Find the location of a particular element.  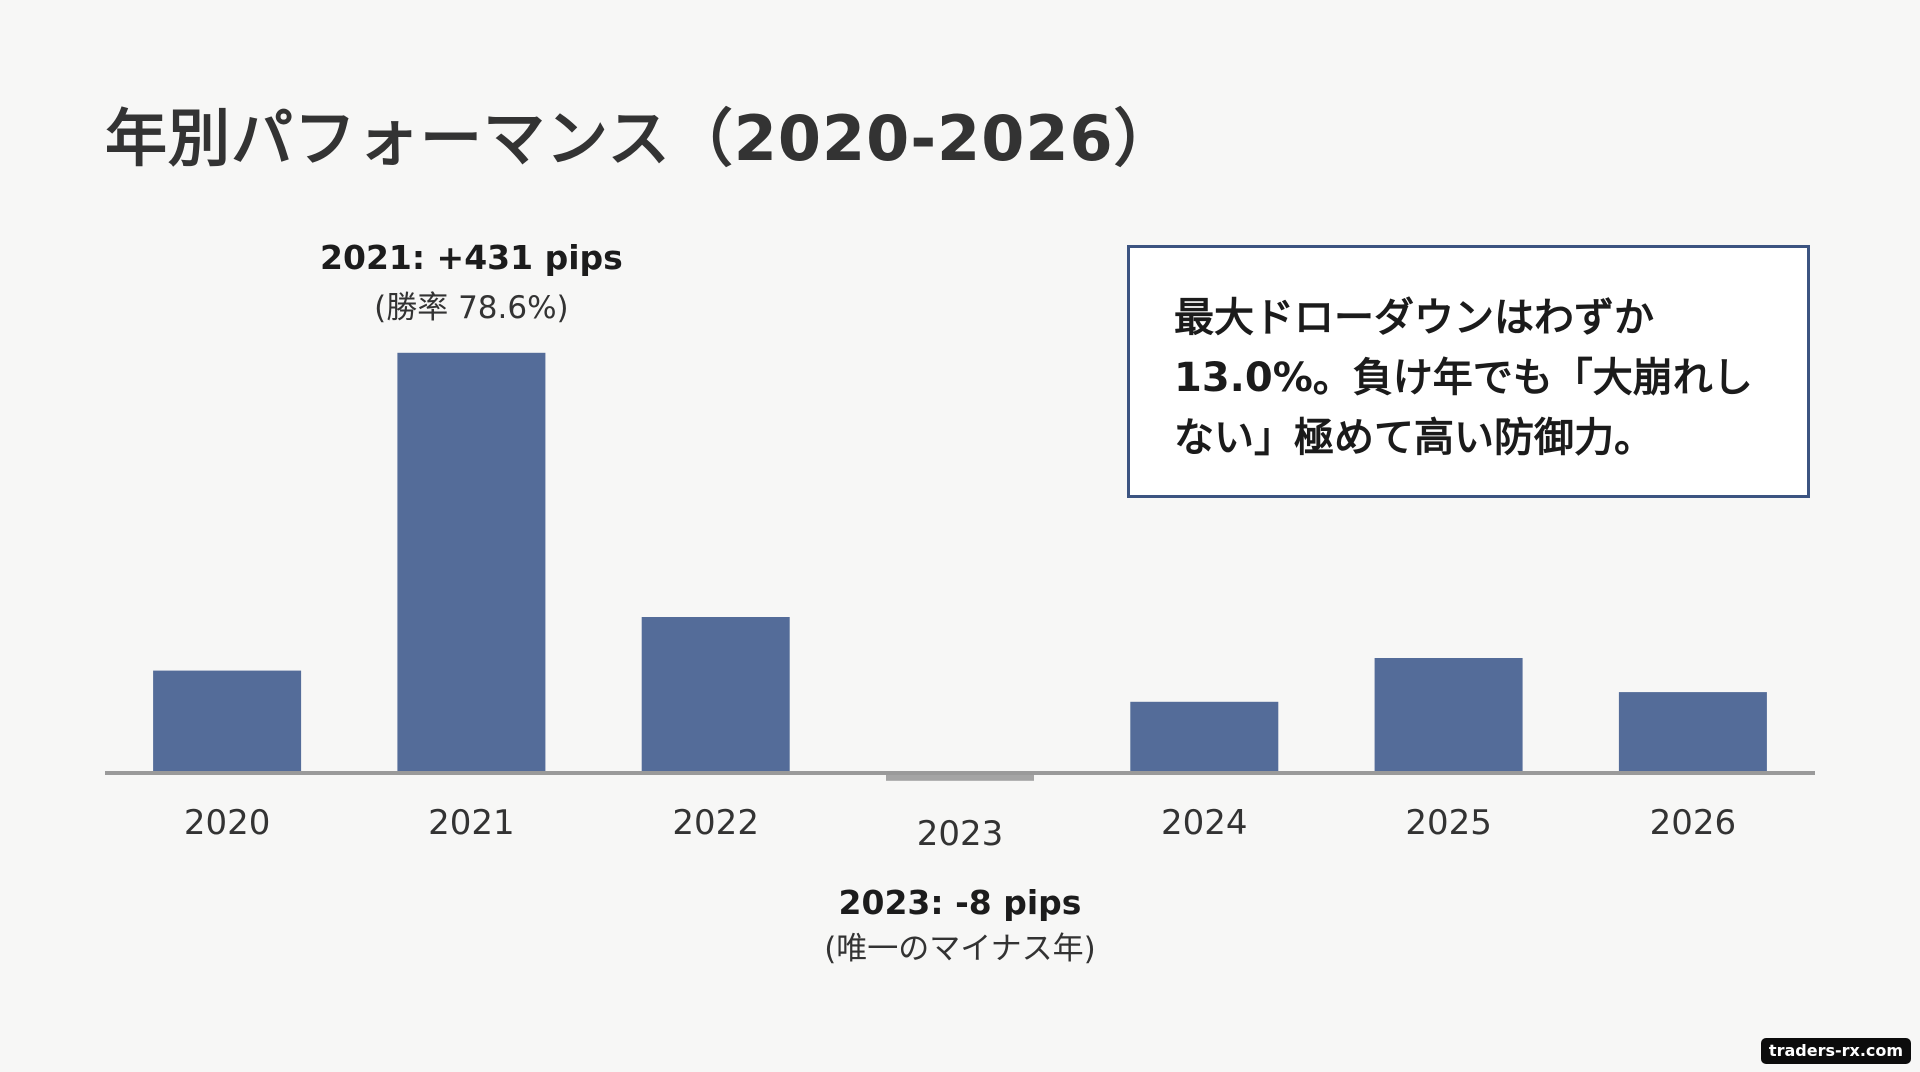

bar-2022 is located at coordinates (715, 695).